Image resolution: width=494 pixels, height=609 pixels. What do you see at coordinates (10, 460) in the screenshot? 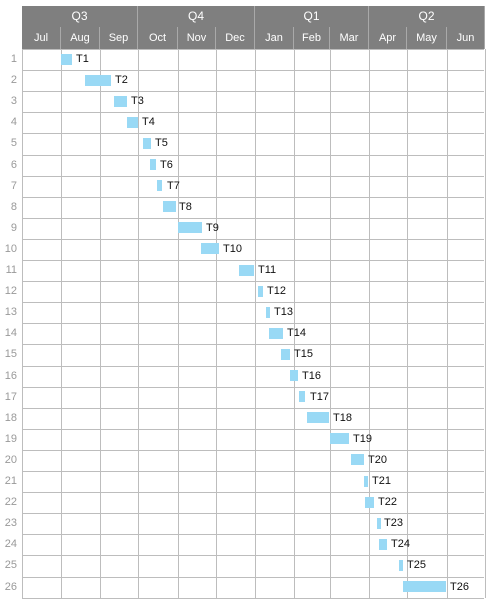
I see `row-number: 20` at bounding box center [10, 460].